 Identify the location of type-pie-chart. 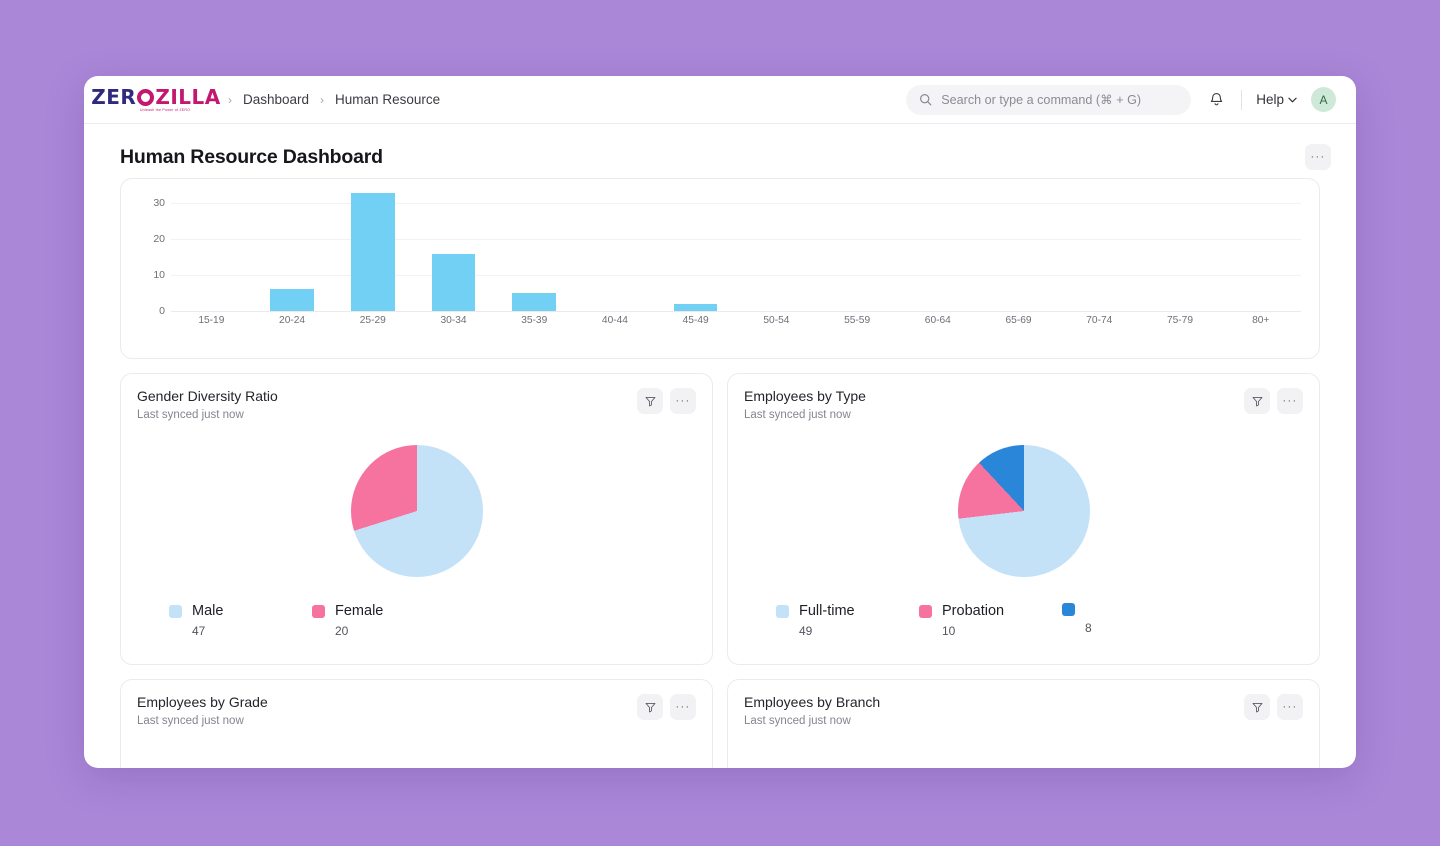
(1023, 511).